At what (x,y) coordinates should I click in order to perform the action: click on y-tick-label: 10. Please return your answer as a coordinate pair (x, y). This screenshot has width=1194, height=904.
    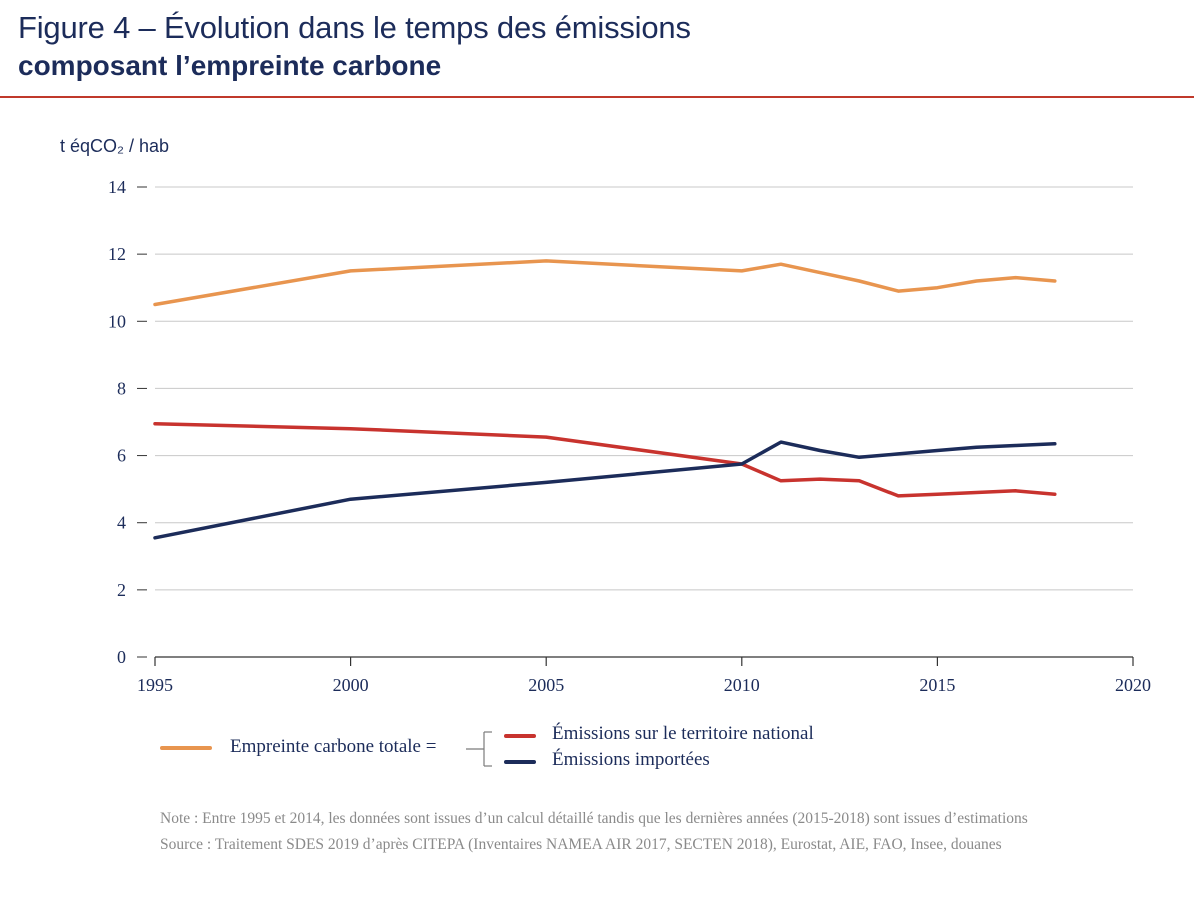
    Looking at the image, I should click on (117, 321).